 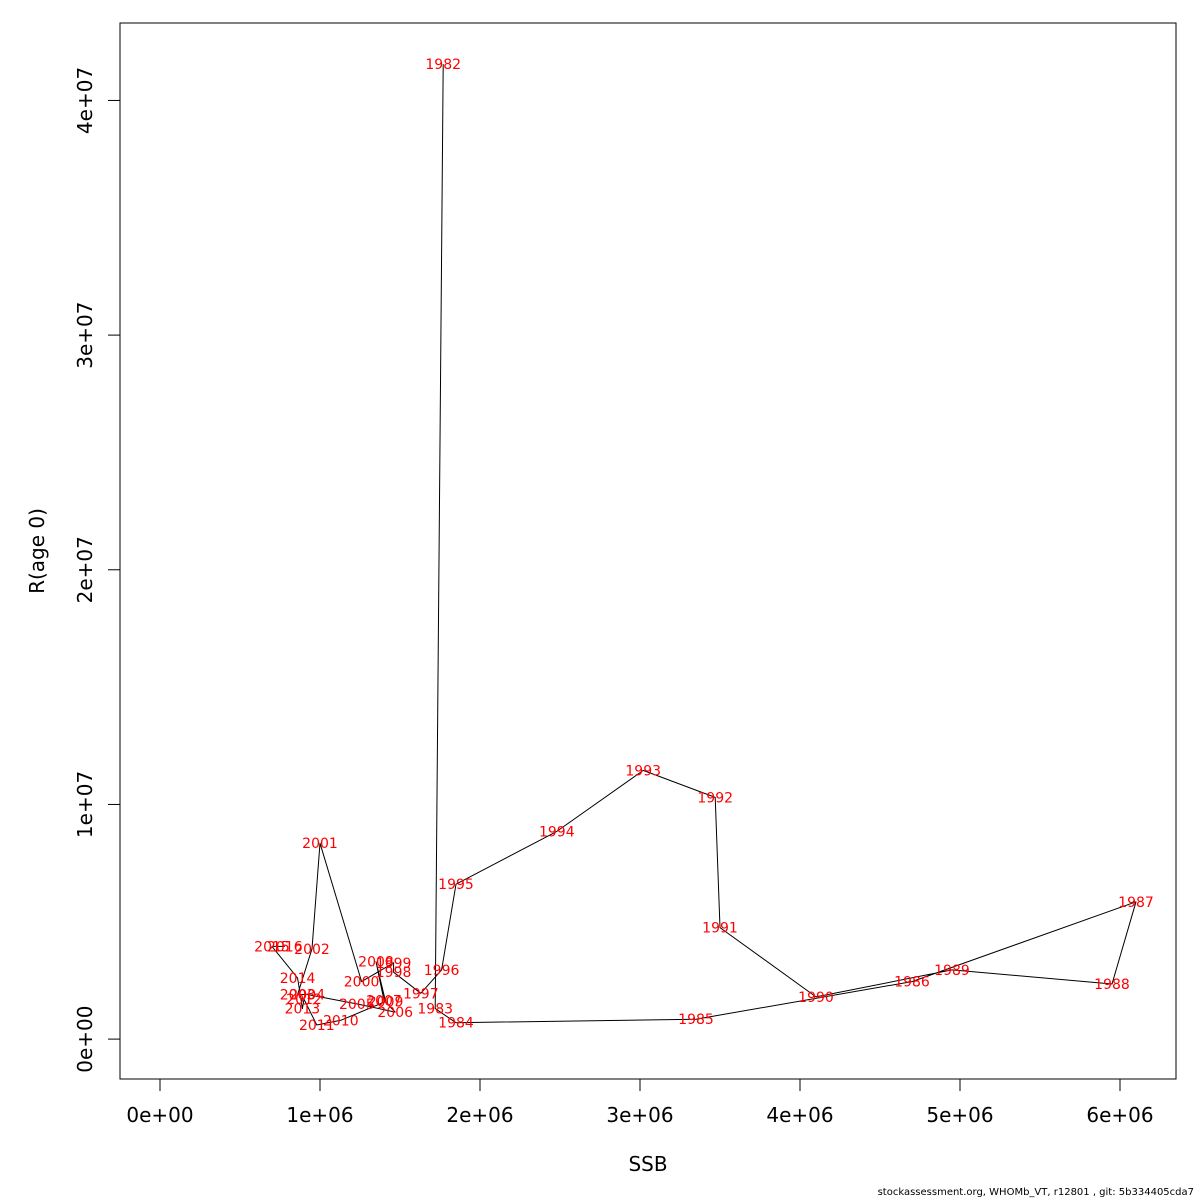 What do you see at coordinates (298, 996) in the screenshot?
I see `year-label-2003: 2003` at bounding box center [298, 996].